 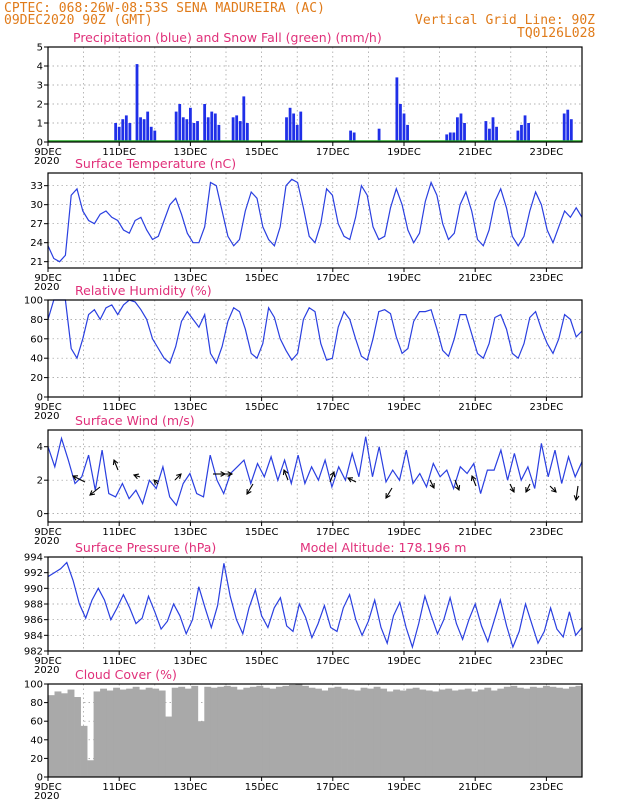 I want to click on y-tick-label: 60, so click(x=36, y=339).